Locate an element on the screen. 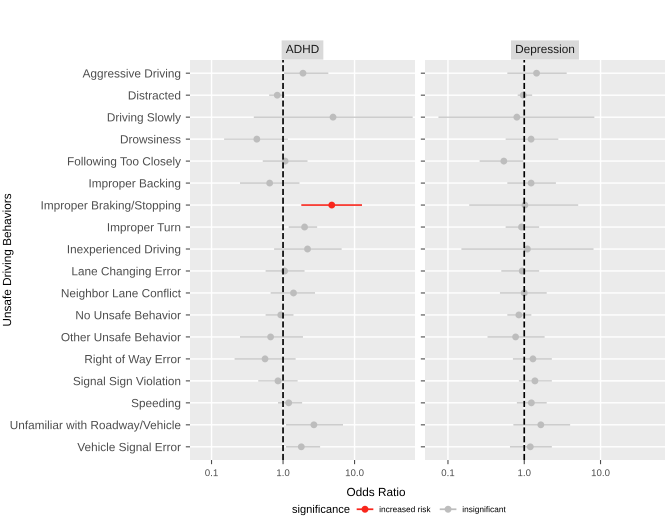 This screenshot has width=672, height=523. y-tick-label: Lane Changing Error is located at coordinates (126, 272).